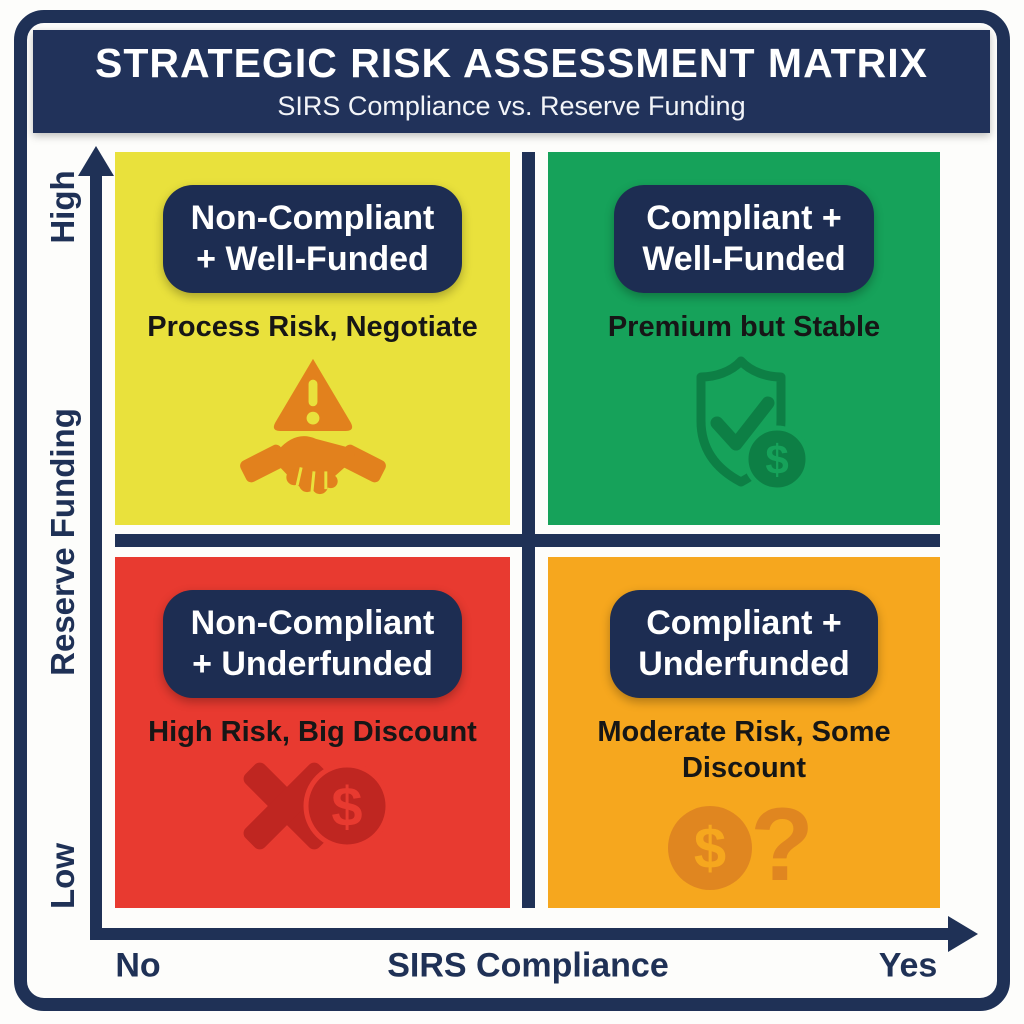 The image size is (1024, 1024). I want to click on x-axis-yes-label: Yes, so click(908, 965).